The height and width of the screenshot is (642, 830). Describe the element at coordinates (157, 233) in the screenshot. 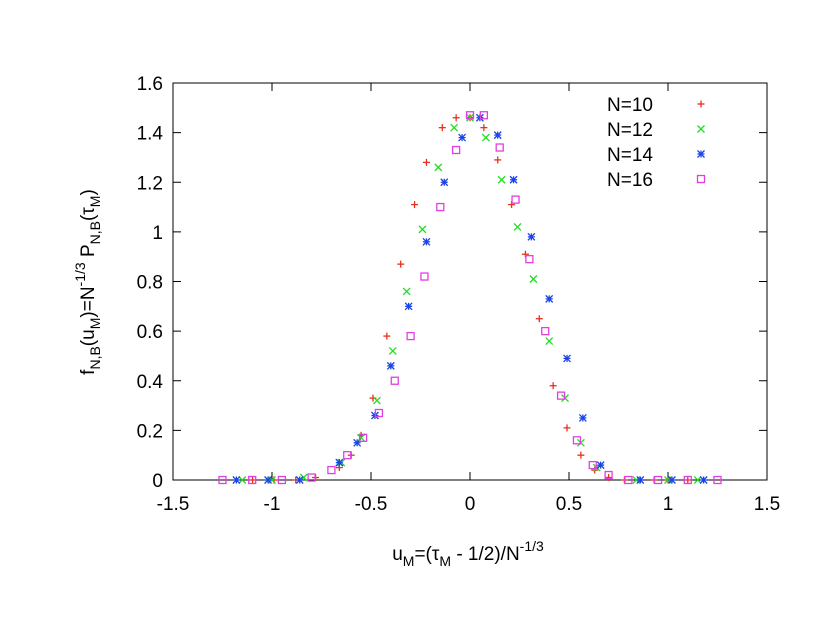

I see `y-tick-label: 1` at that location.